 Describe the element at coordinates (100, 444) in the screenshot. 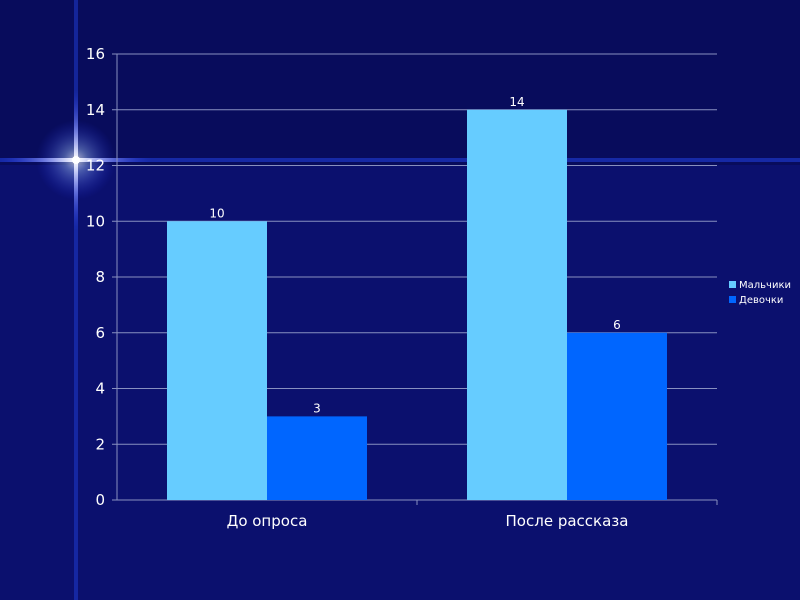

I see `y-tick-label: 2` at that location.